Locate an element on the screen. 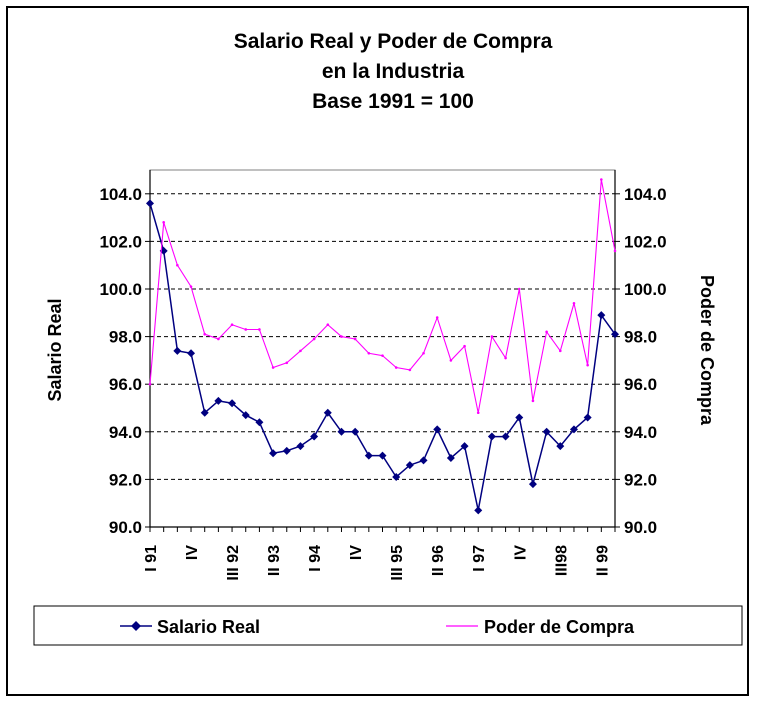 The image size is (757, 705). left-y-tick-label: 102.0 is located at coordinates (120, 241).